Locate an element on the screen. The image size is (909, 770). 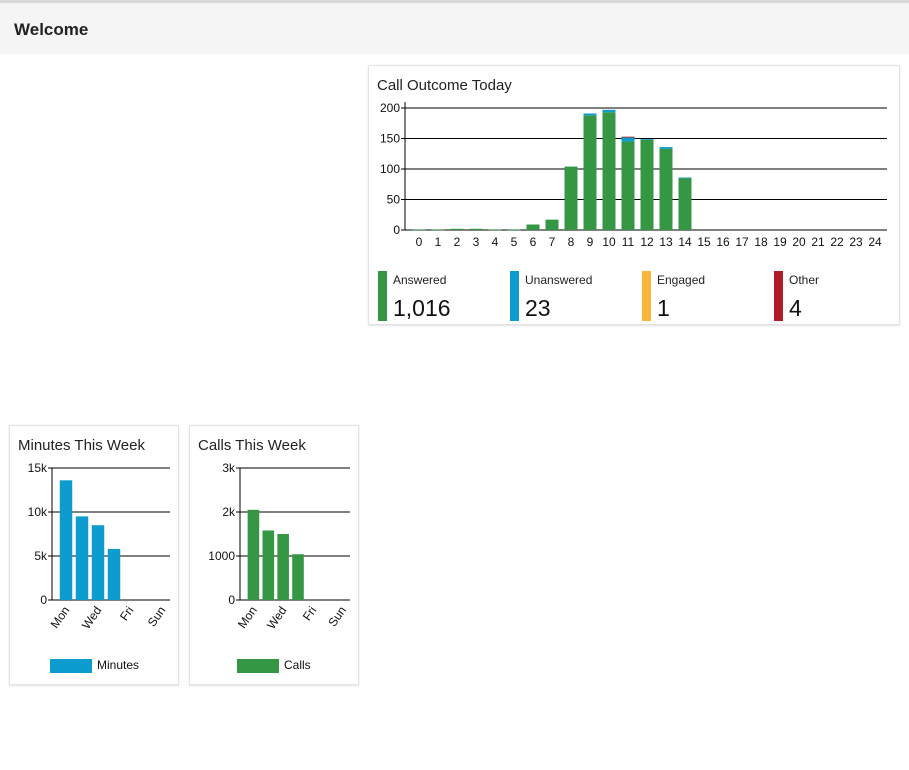
minutes-week-chart: 0 5k 10k 15k Mon Wed Fri Sun is located at coordinates (99, 546).